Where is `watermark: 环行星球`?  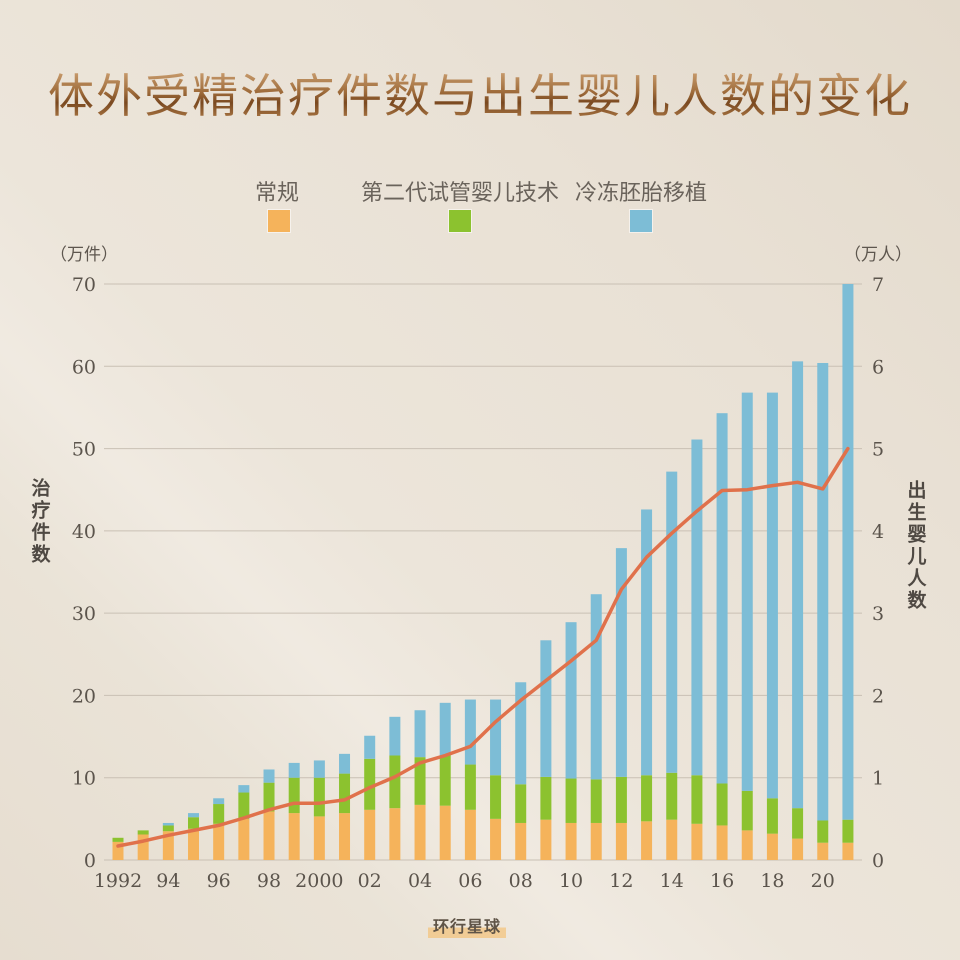 watermark: 环行星球 is located at coordinates (467, 927).